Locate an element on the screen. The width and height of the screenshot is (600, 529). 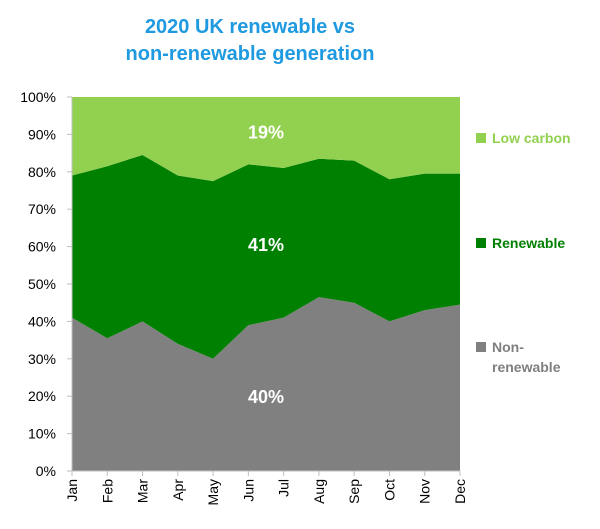
x-tick-label: Sep is located at coordinates (354, 491).